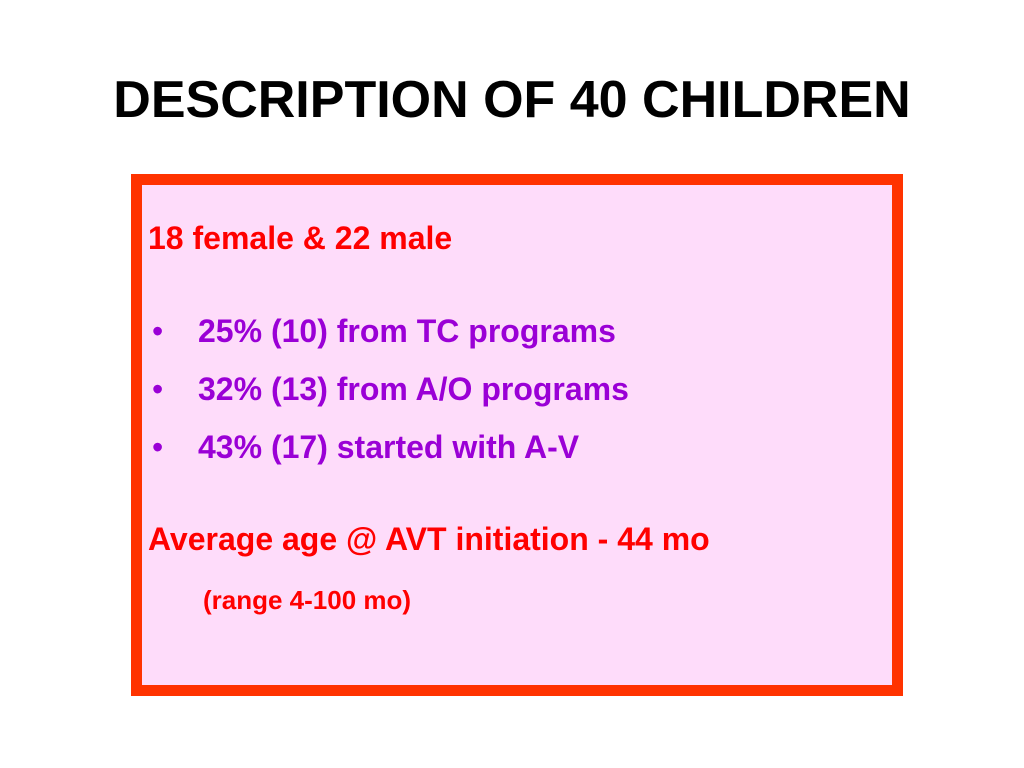 Image resolution: width=1024 pixels, height=768 pixels. What do you see at coordinates (429, 539) in the screenshot?
I see `average-age-line: Average age @ AVT initiation - 44 mo` at bounding box center [429, 539].